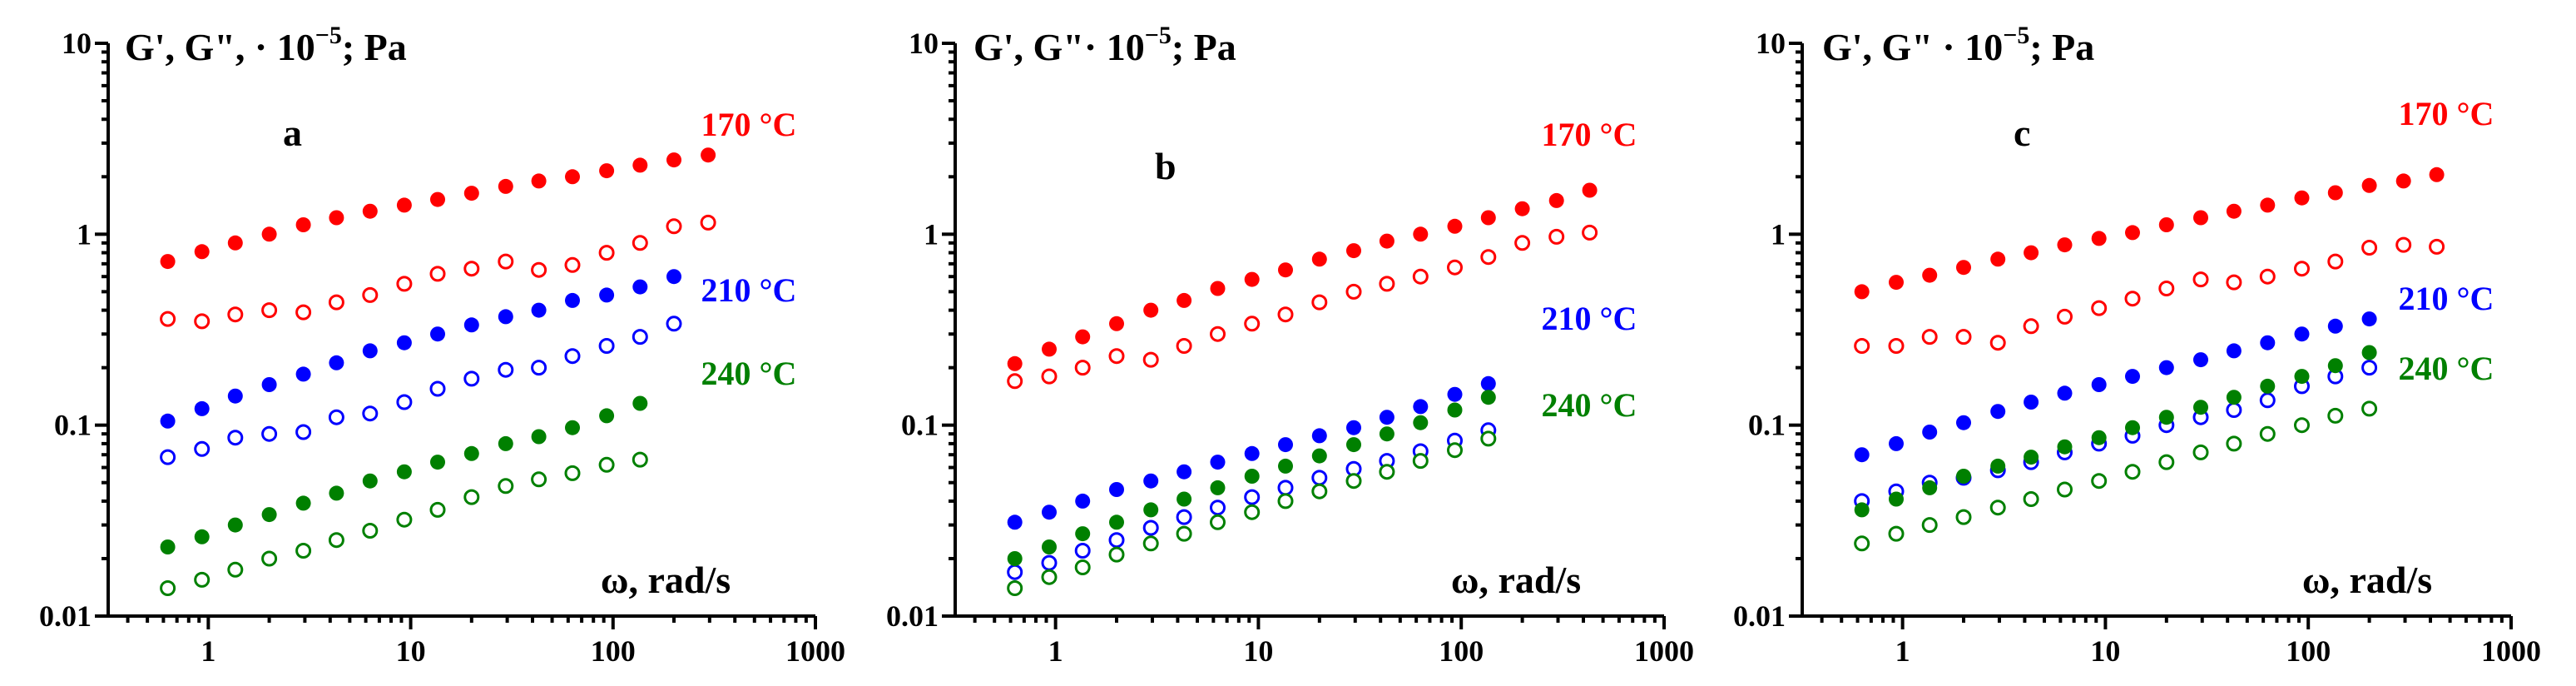 The width and height of the screenshot is (2576, 686). Describe the element at coordinates (1258, 651) in the screenshot. I see `x-tick-label: 10` at that location.